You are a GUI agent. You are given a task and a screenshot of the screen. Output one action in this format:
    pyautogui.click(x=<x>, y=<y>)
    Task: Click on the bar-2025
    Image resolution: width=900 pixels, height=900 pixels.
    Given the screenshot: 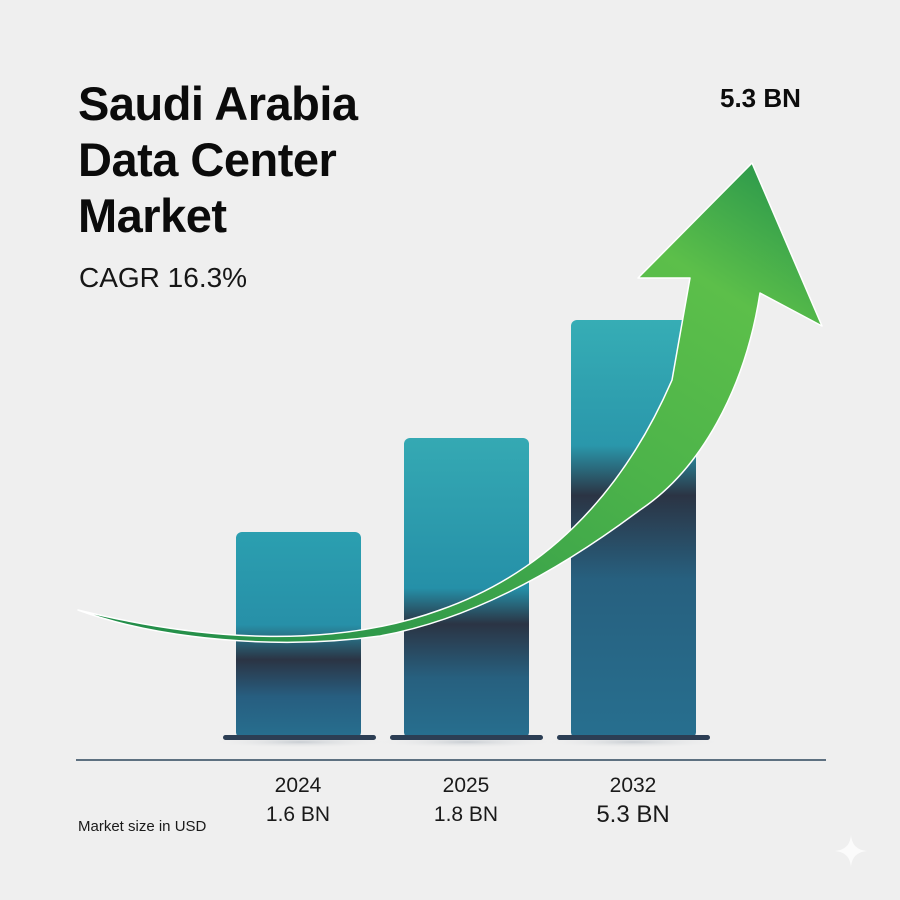 What is the action you would take?
    pyautogui.click(x=466, y=589)
    